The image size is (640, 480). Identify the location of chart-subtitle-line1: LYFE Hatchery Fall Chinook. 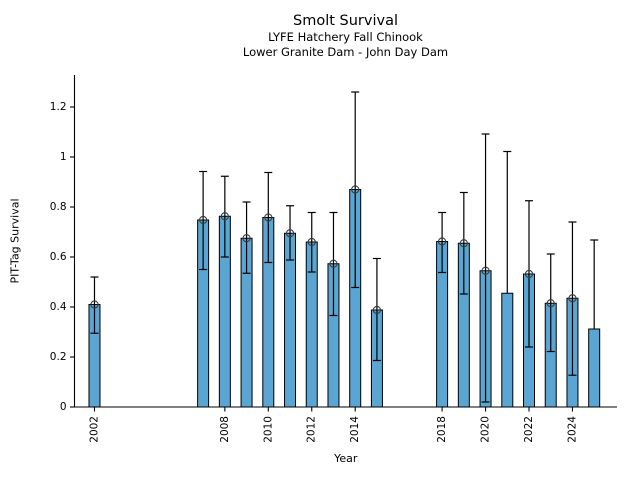
(345, 37).